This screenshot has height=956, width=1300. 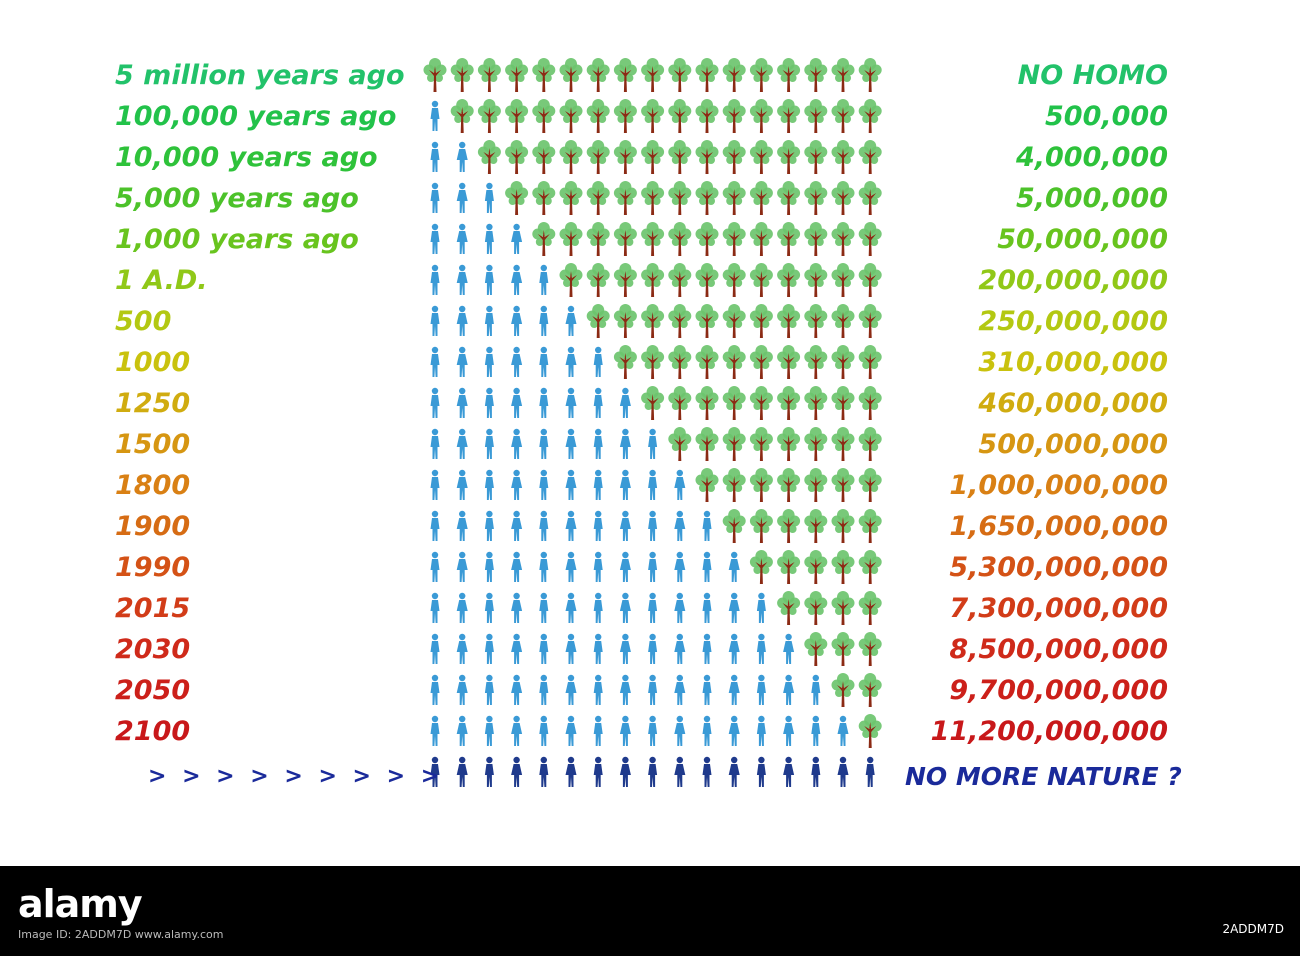 What do you see at coordinates (1253, 929) in the screenshot?
I see `watermark-image-id: 2ADDM7D` at bounding box center [1253, 929].